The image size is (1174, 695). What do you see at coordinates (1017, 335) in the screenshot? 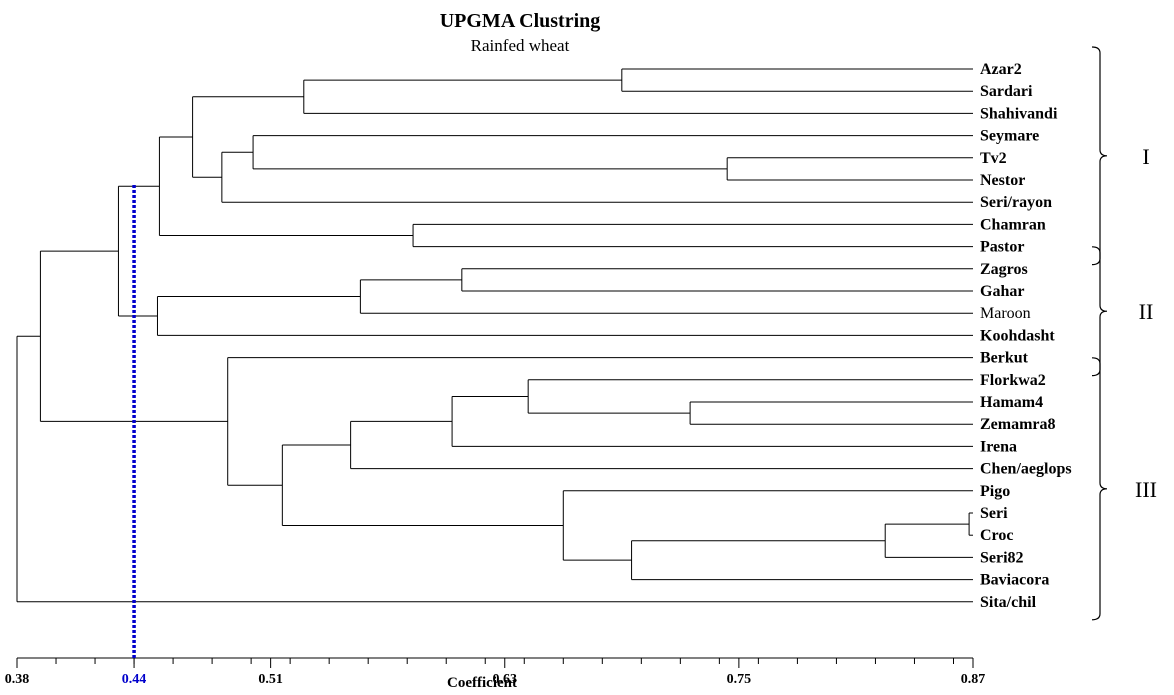
I see `leaf-label-koohdasht: Koohdasht` at bounding box center [1017, 335].